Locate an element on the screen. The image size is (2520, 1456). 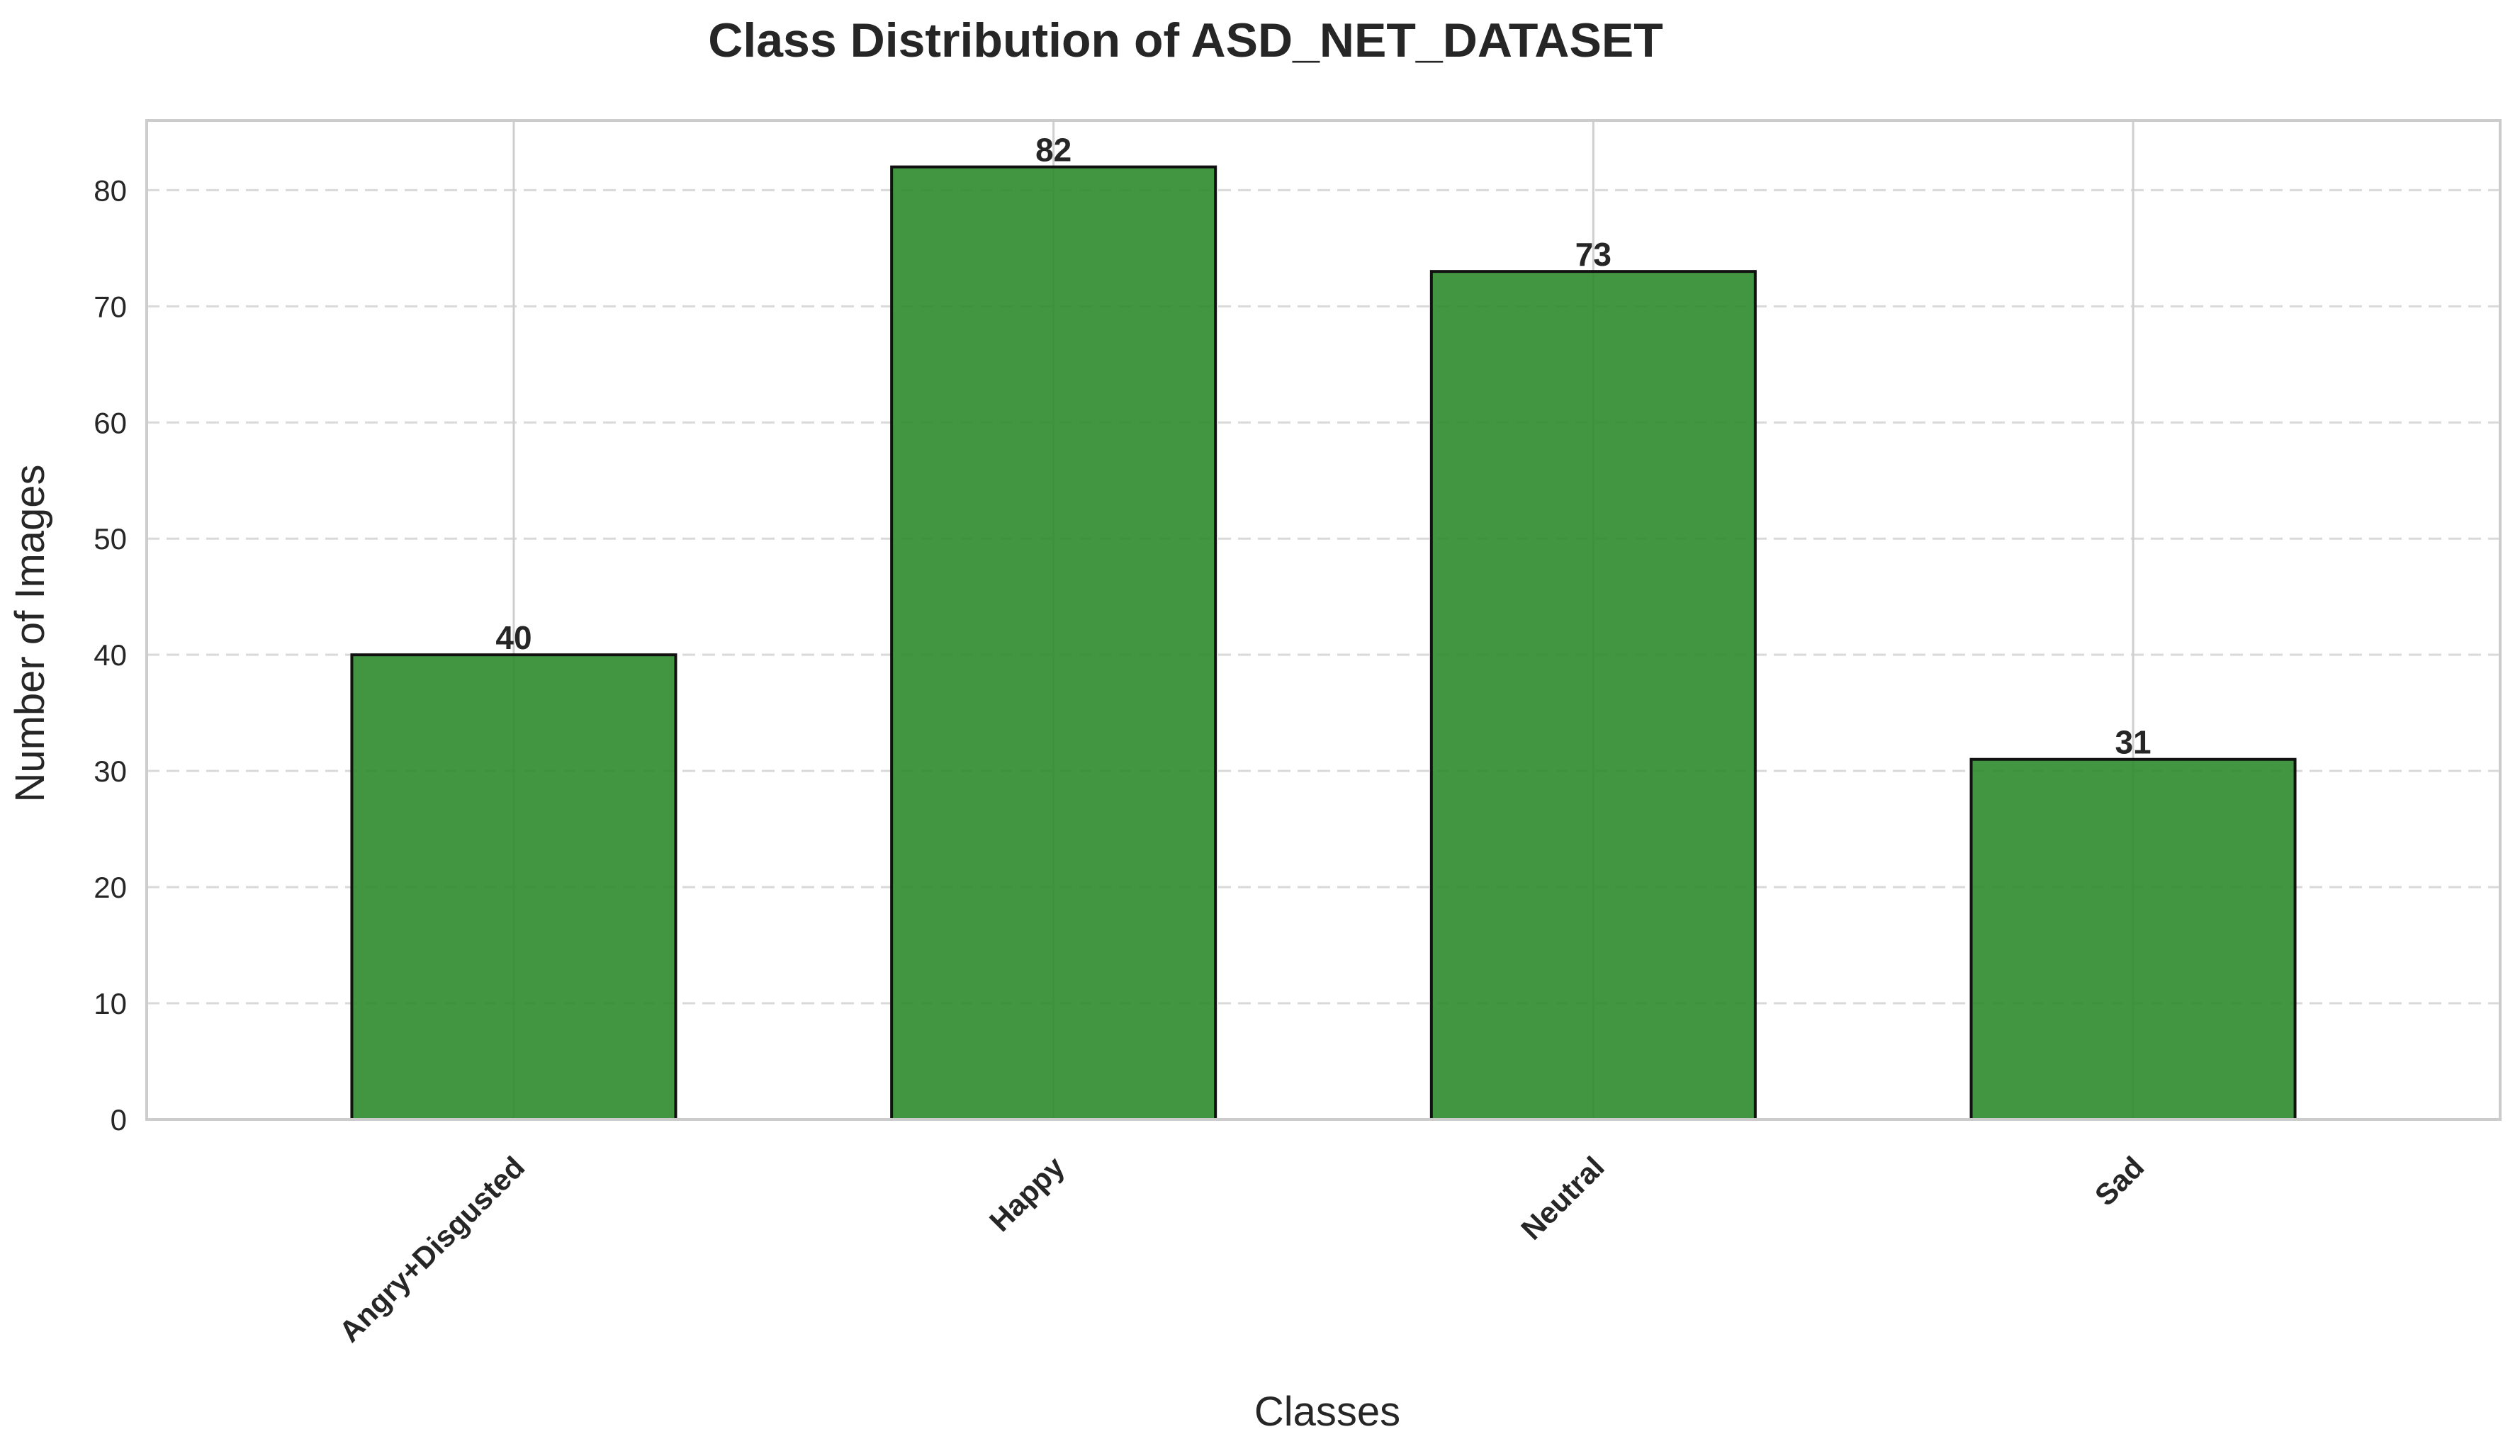
y-tick-label: 70 is located at coordinates (110, 307).